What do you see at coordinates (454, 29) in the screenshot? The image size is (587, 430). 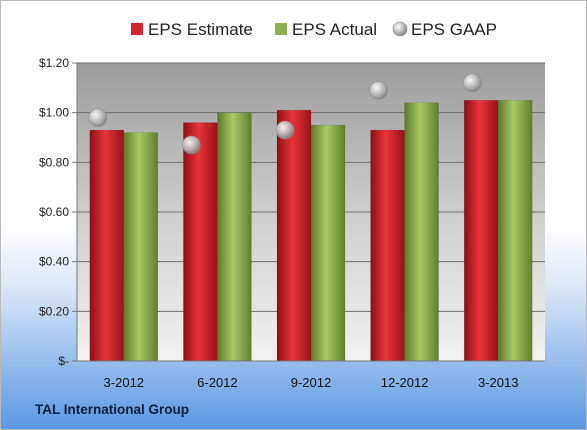 I see `legend-label: EPS GAAP` at bounding box center [454, 29].